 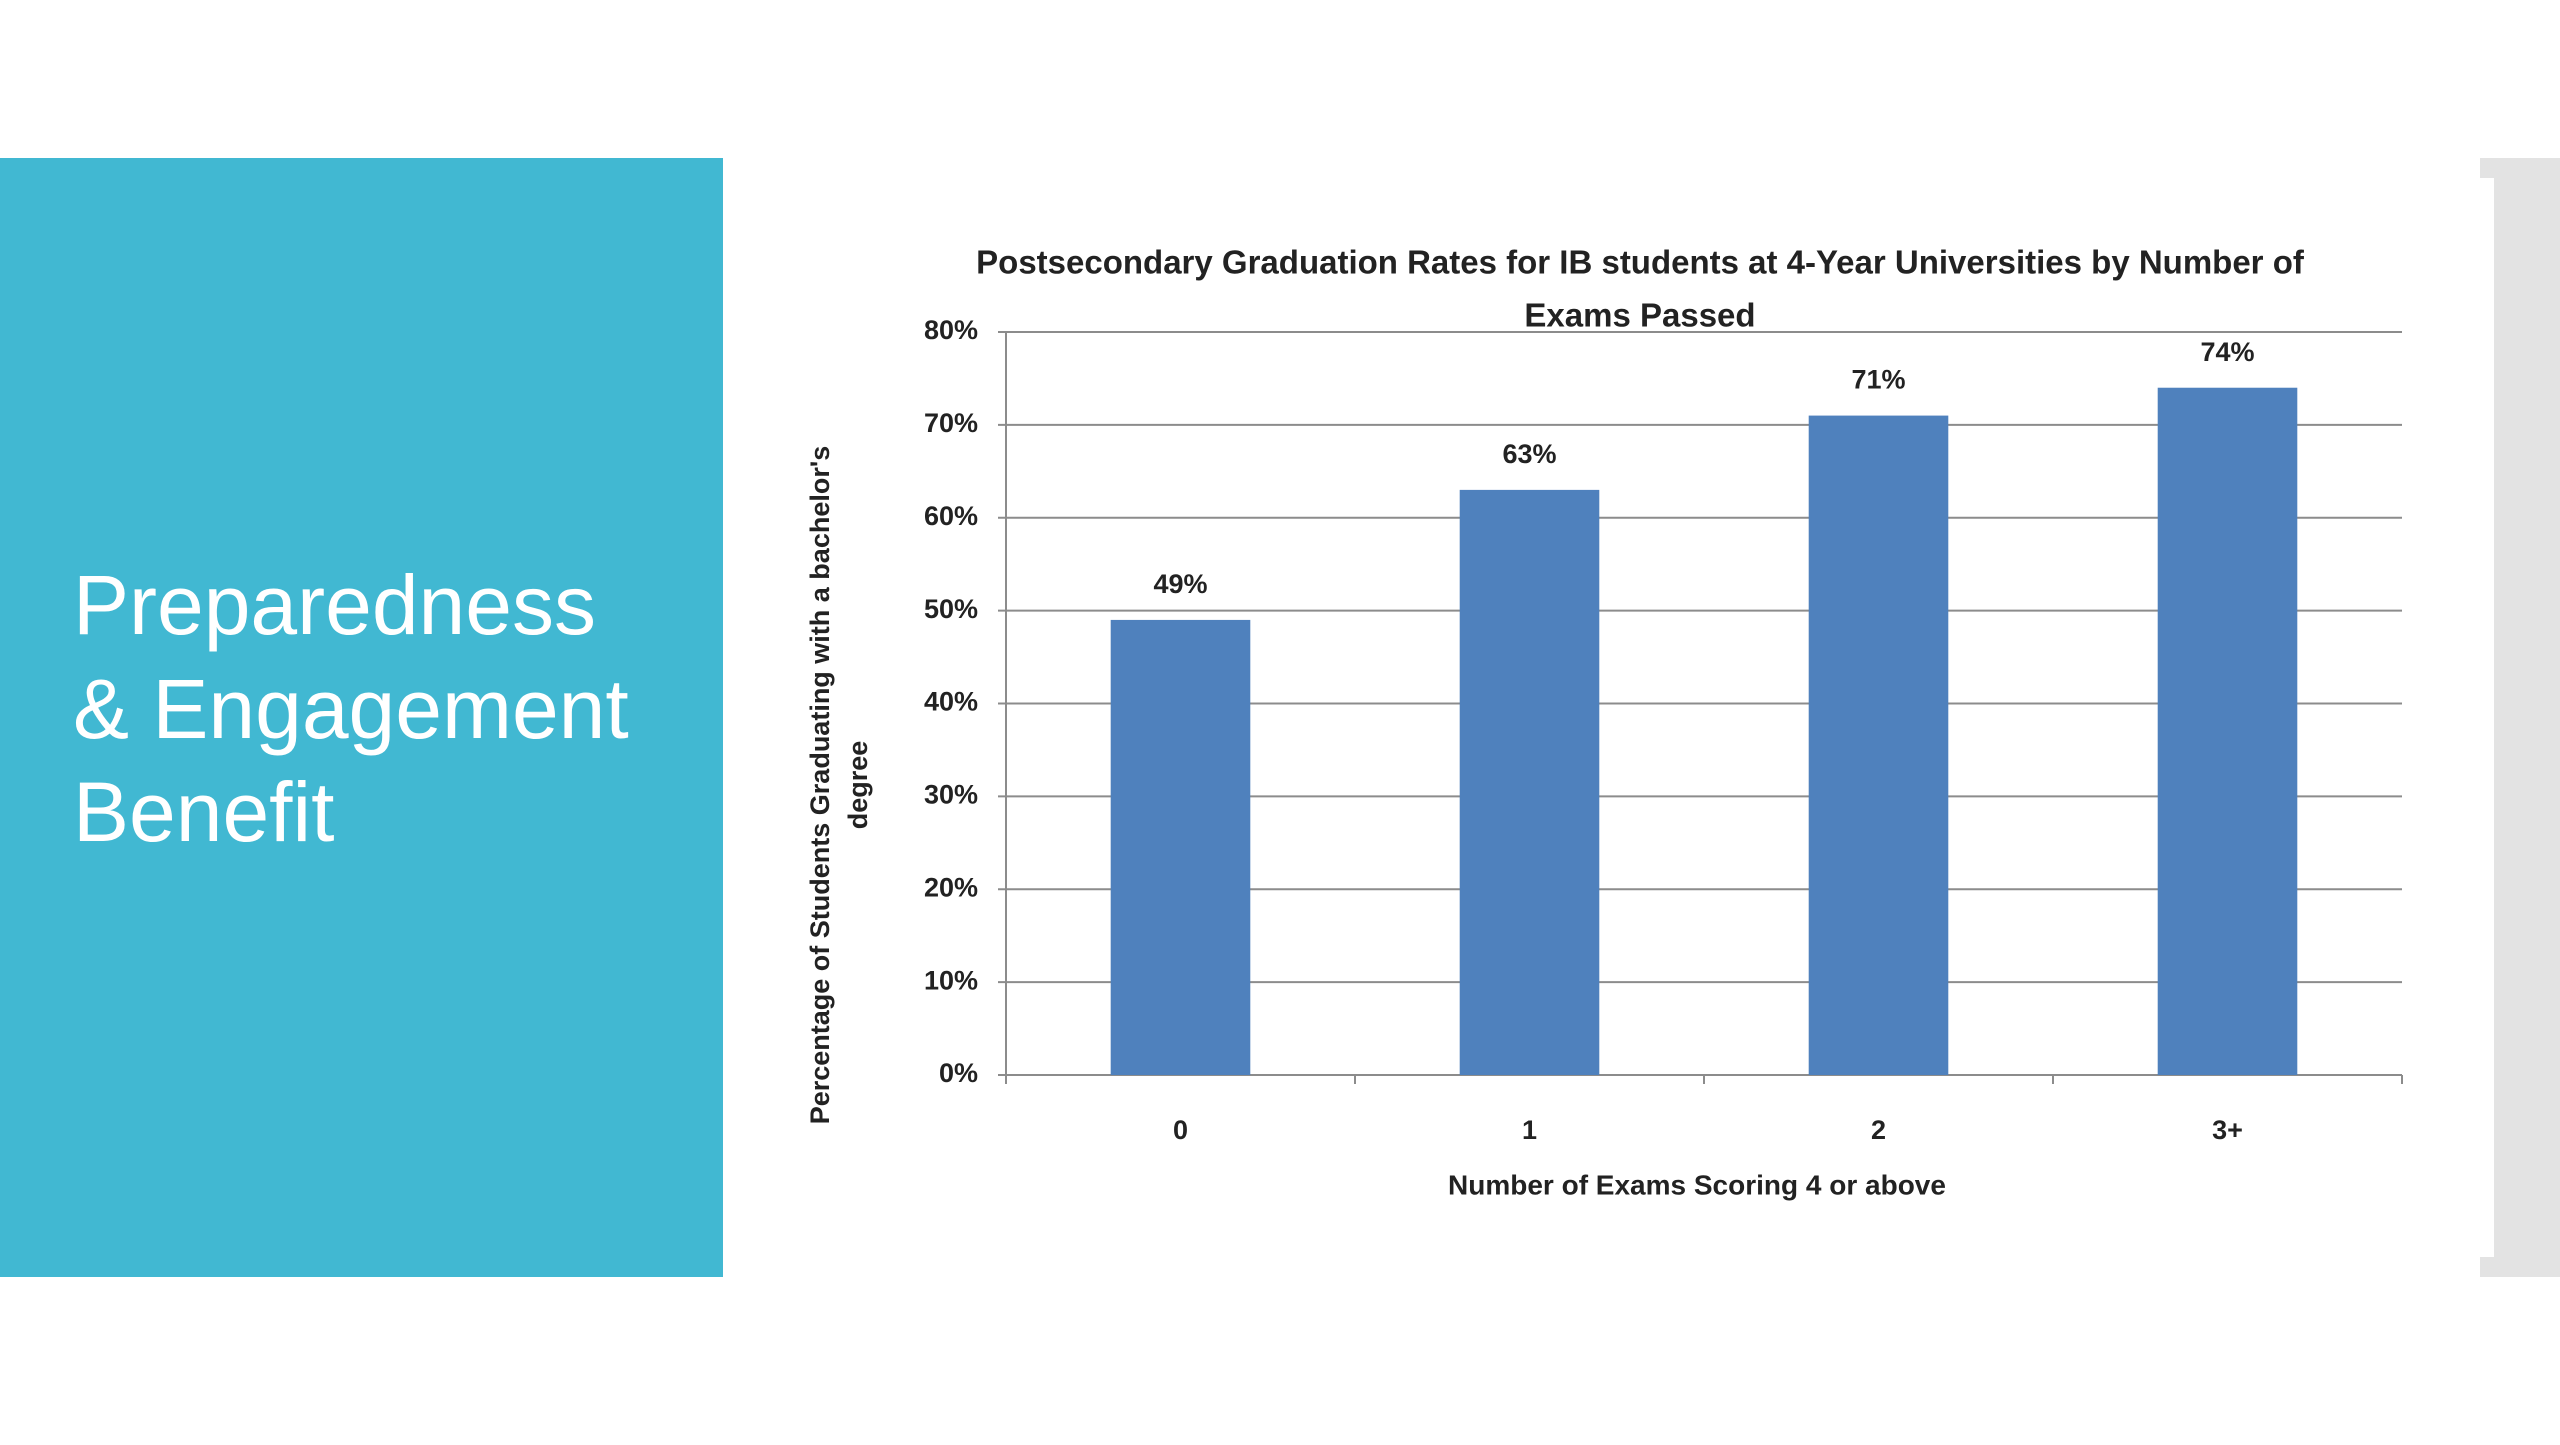 What do you see at coordinates (958, 1073) in the screenshot?
I see `y-tick-label: 0%` at bounding box center [958, 1073].